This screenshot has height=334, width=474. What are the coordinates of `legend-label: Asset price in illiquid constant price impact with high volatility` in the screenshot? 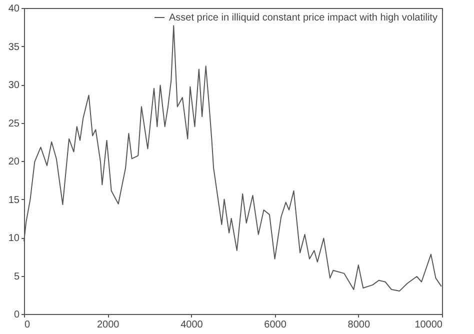 It's located at (303, 18).